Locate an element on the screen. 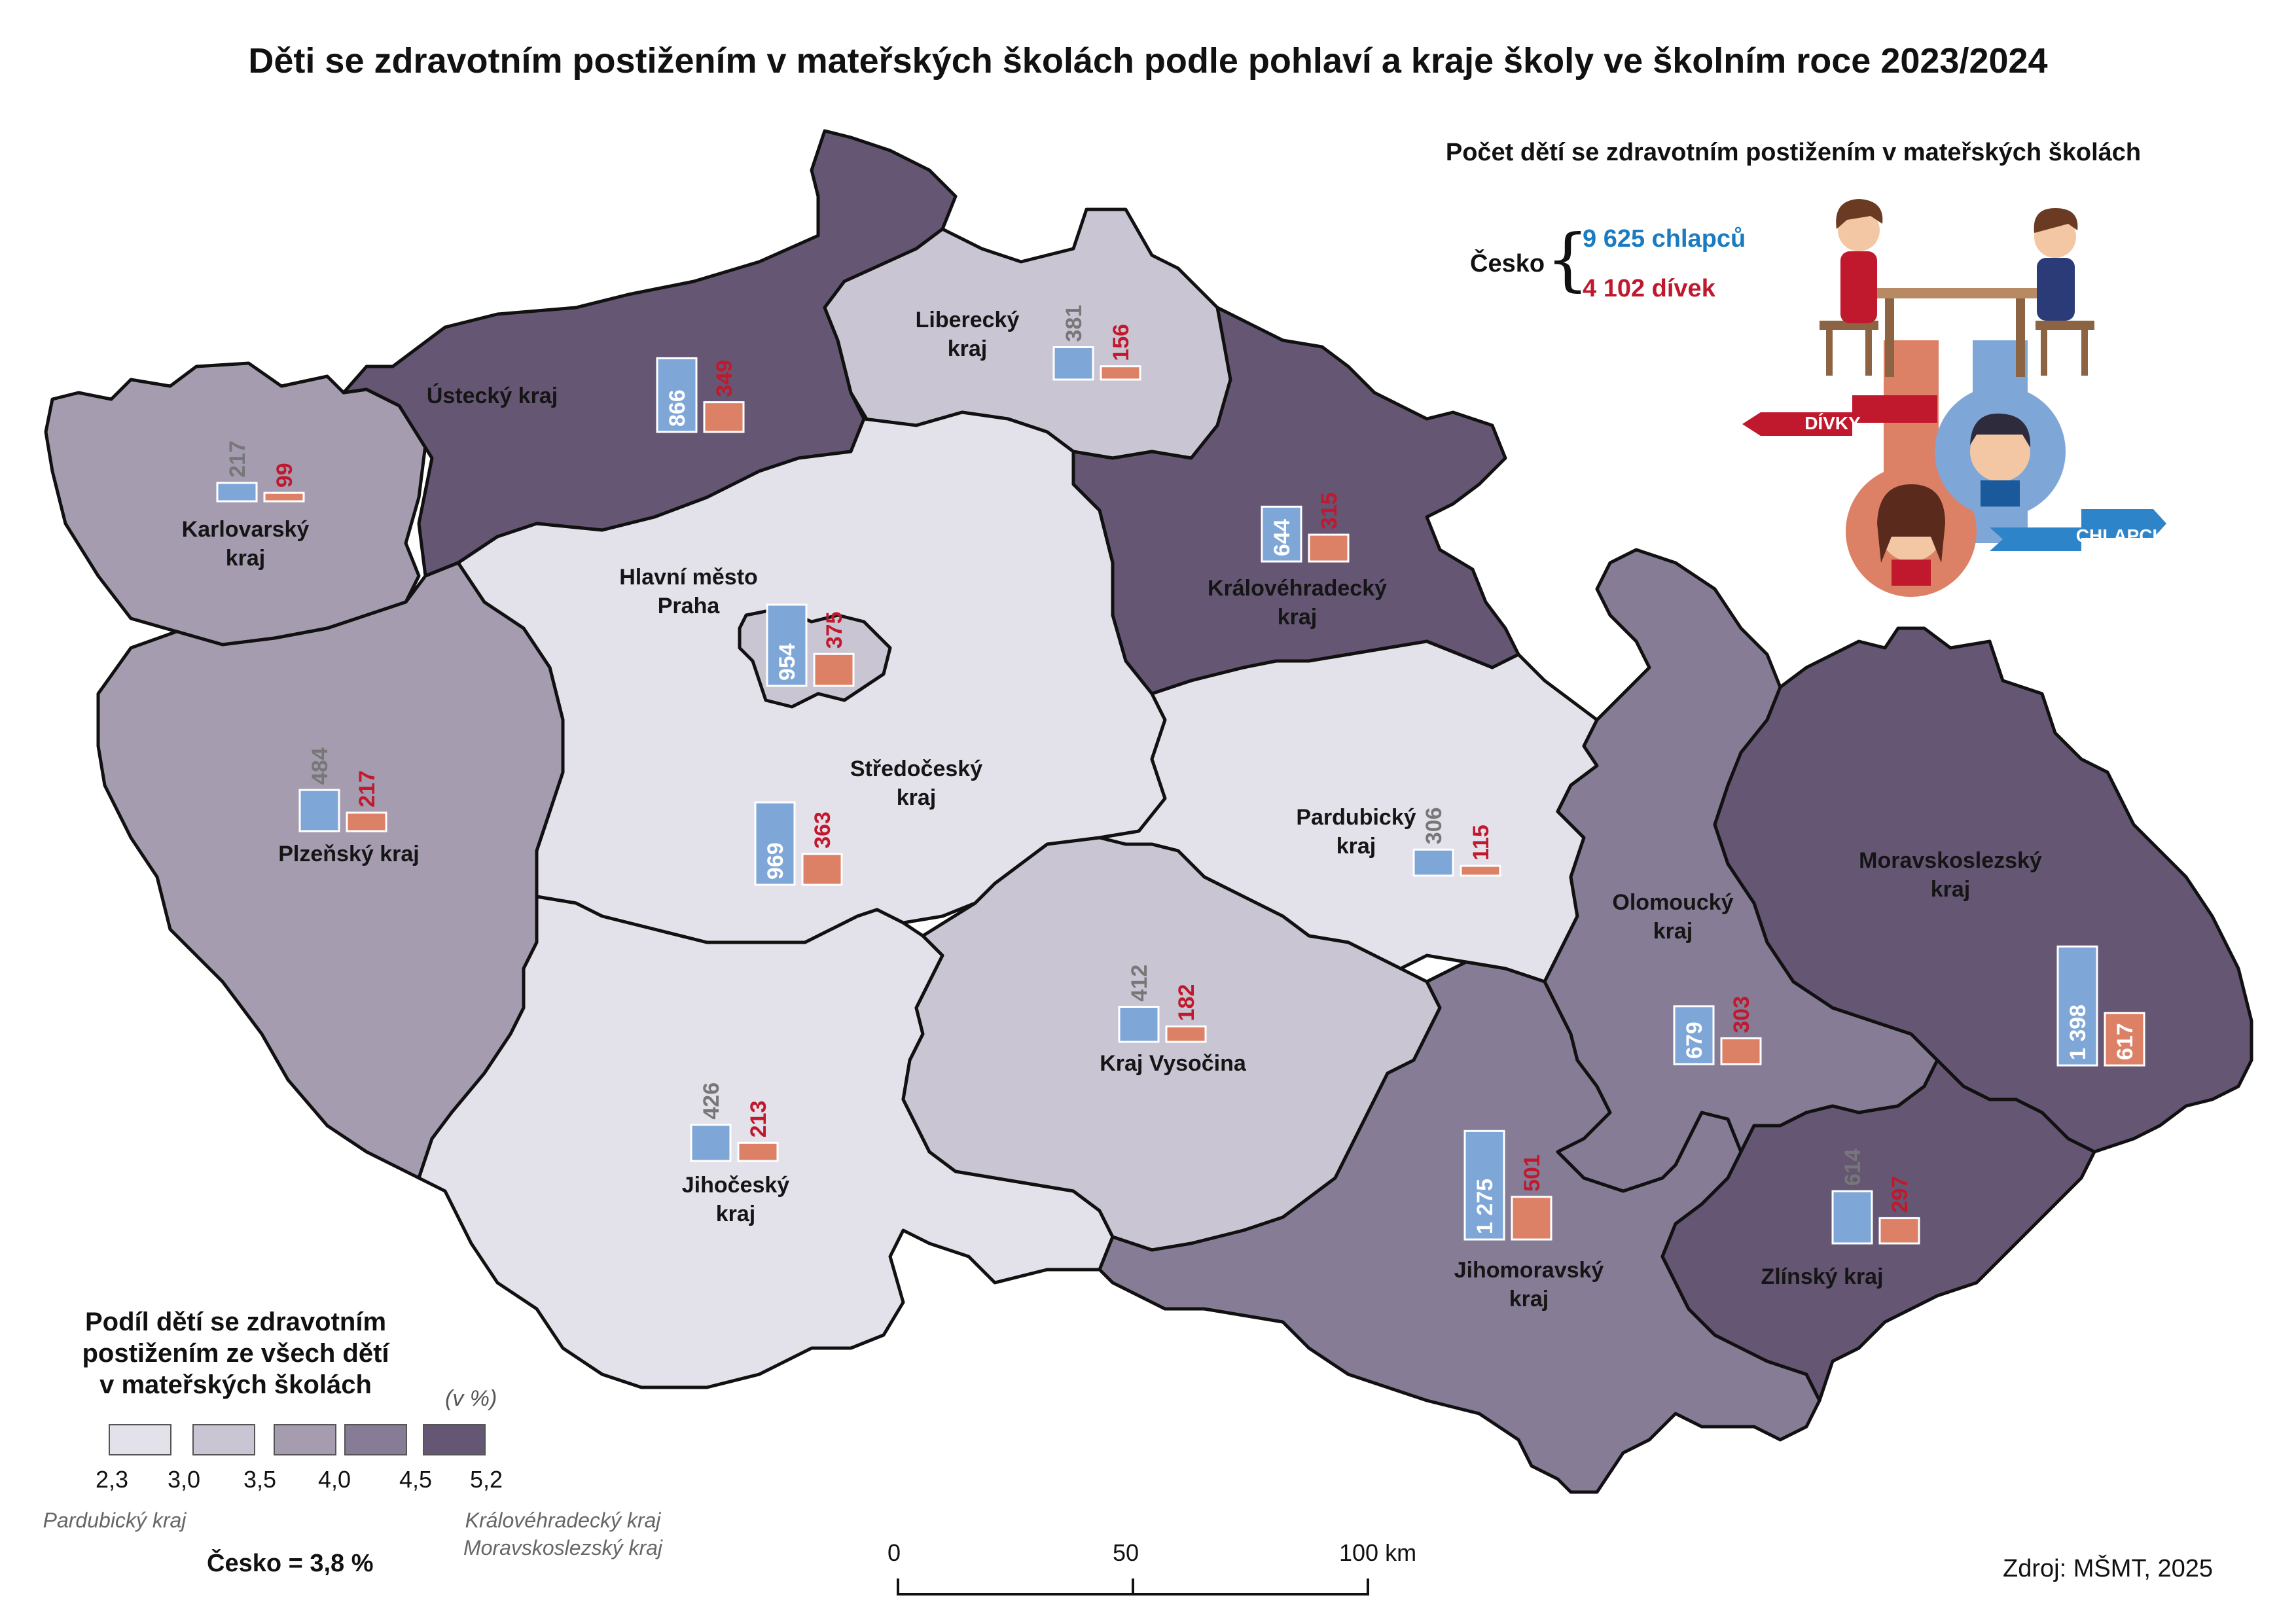 This screenshot has width=2296, height=1623. scale-tick-50: 50 is located at coordinates (1126, 1553).